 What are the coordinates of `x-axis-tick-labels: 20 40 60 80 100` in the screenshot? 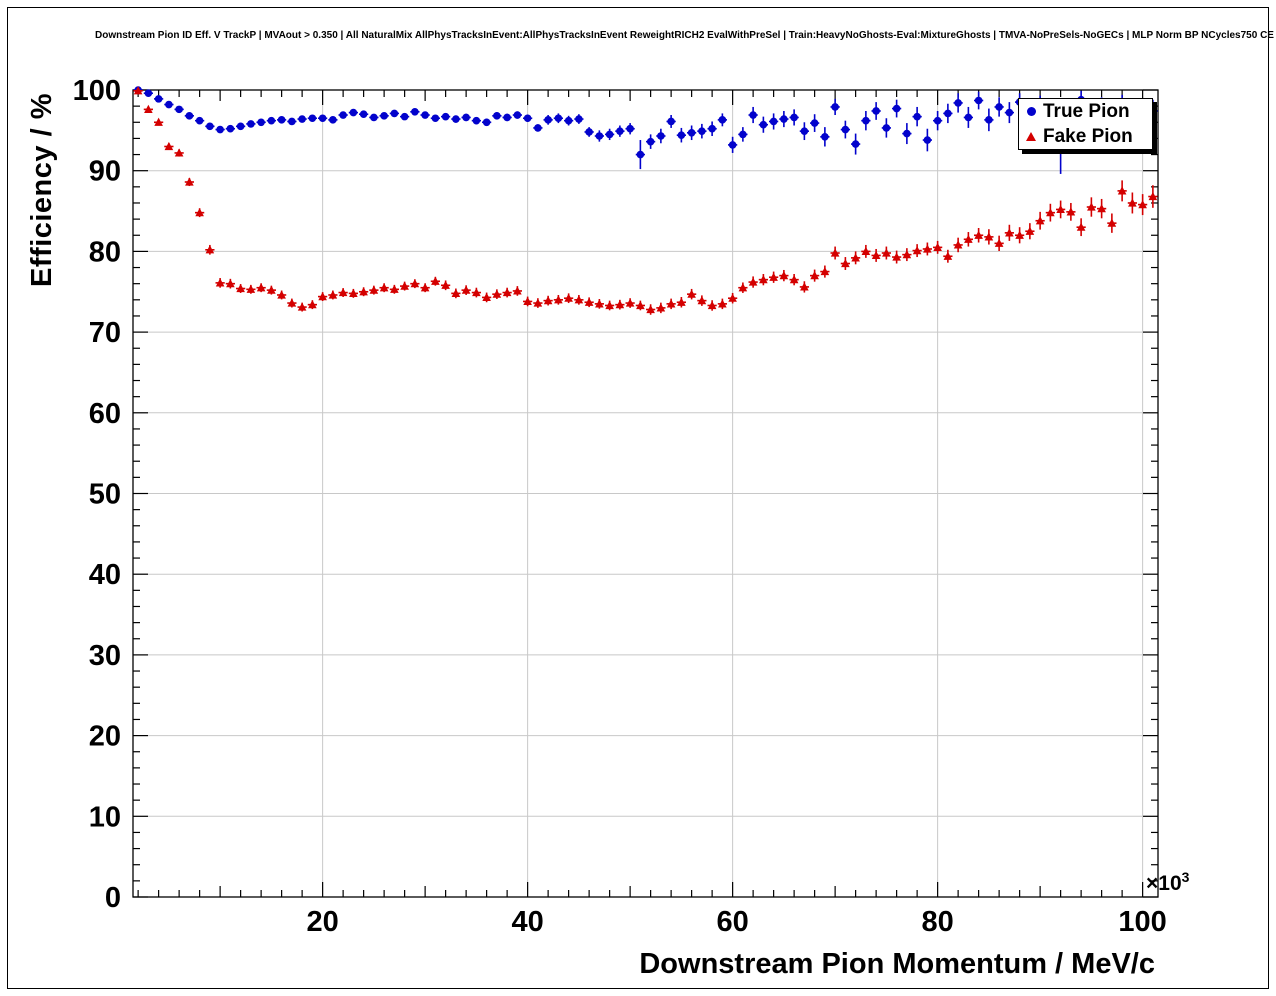 It's located at (736, 922).